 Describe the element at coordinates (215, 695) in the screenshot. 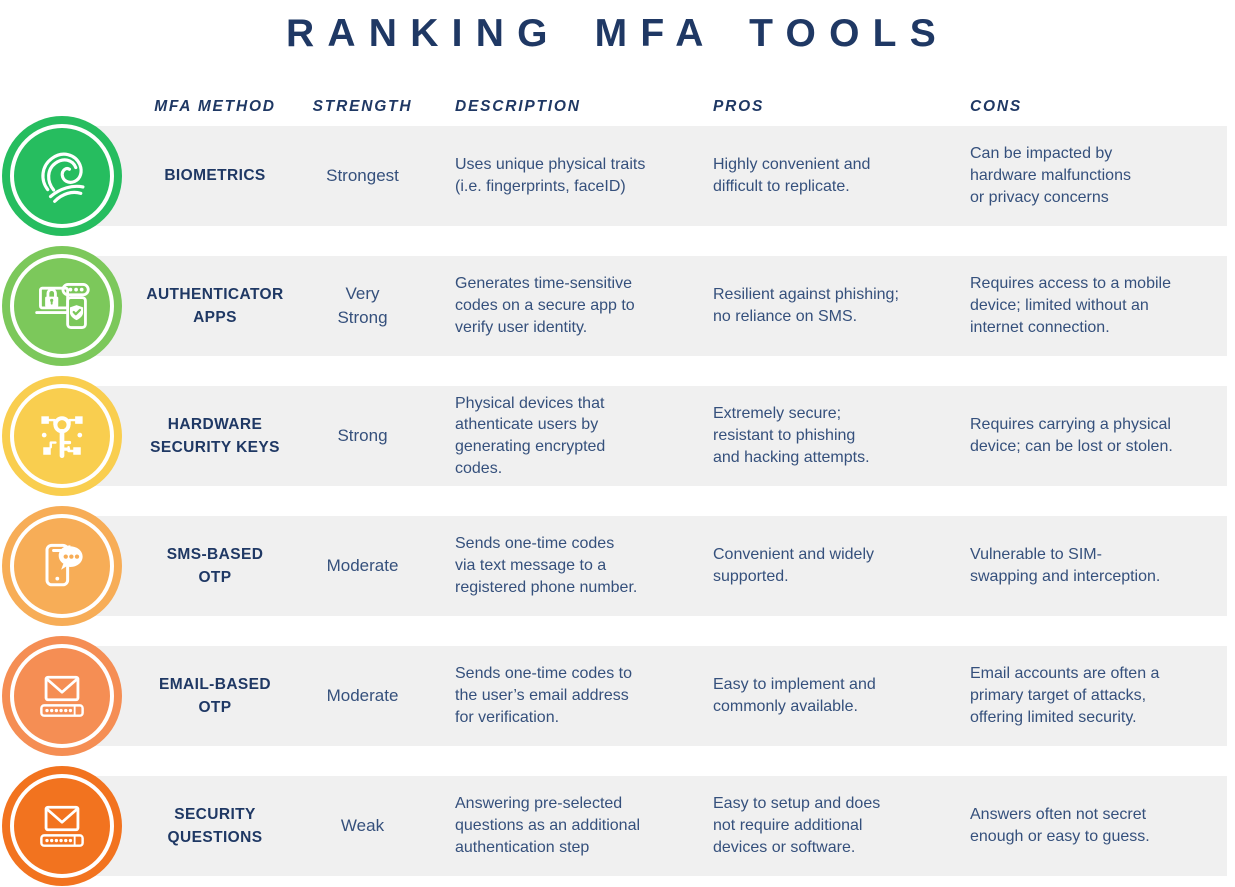

I see `method-name: EMAIL-BASED OTP` at that location.